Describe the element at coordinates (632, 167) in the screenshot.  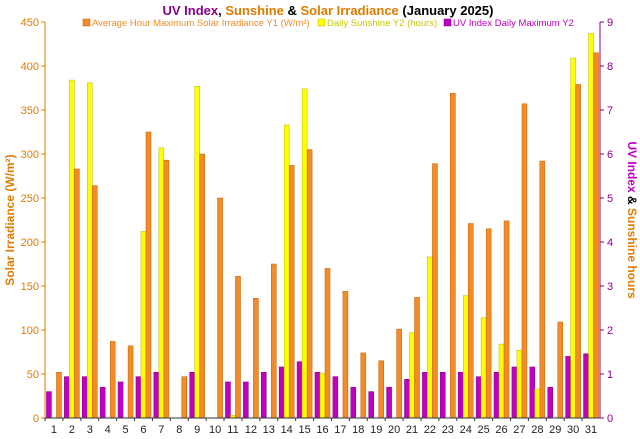
I see `ylabel-right-segment-0: UV Index` at that location.